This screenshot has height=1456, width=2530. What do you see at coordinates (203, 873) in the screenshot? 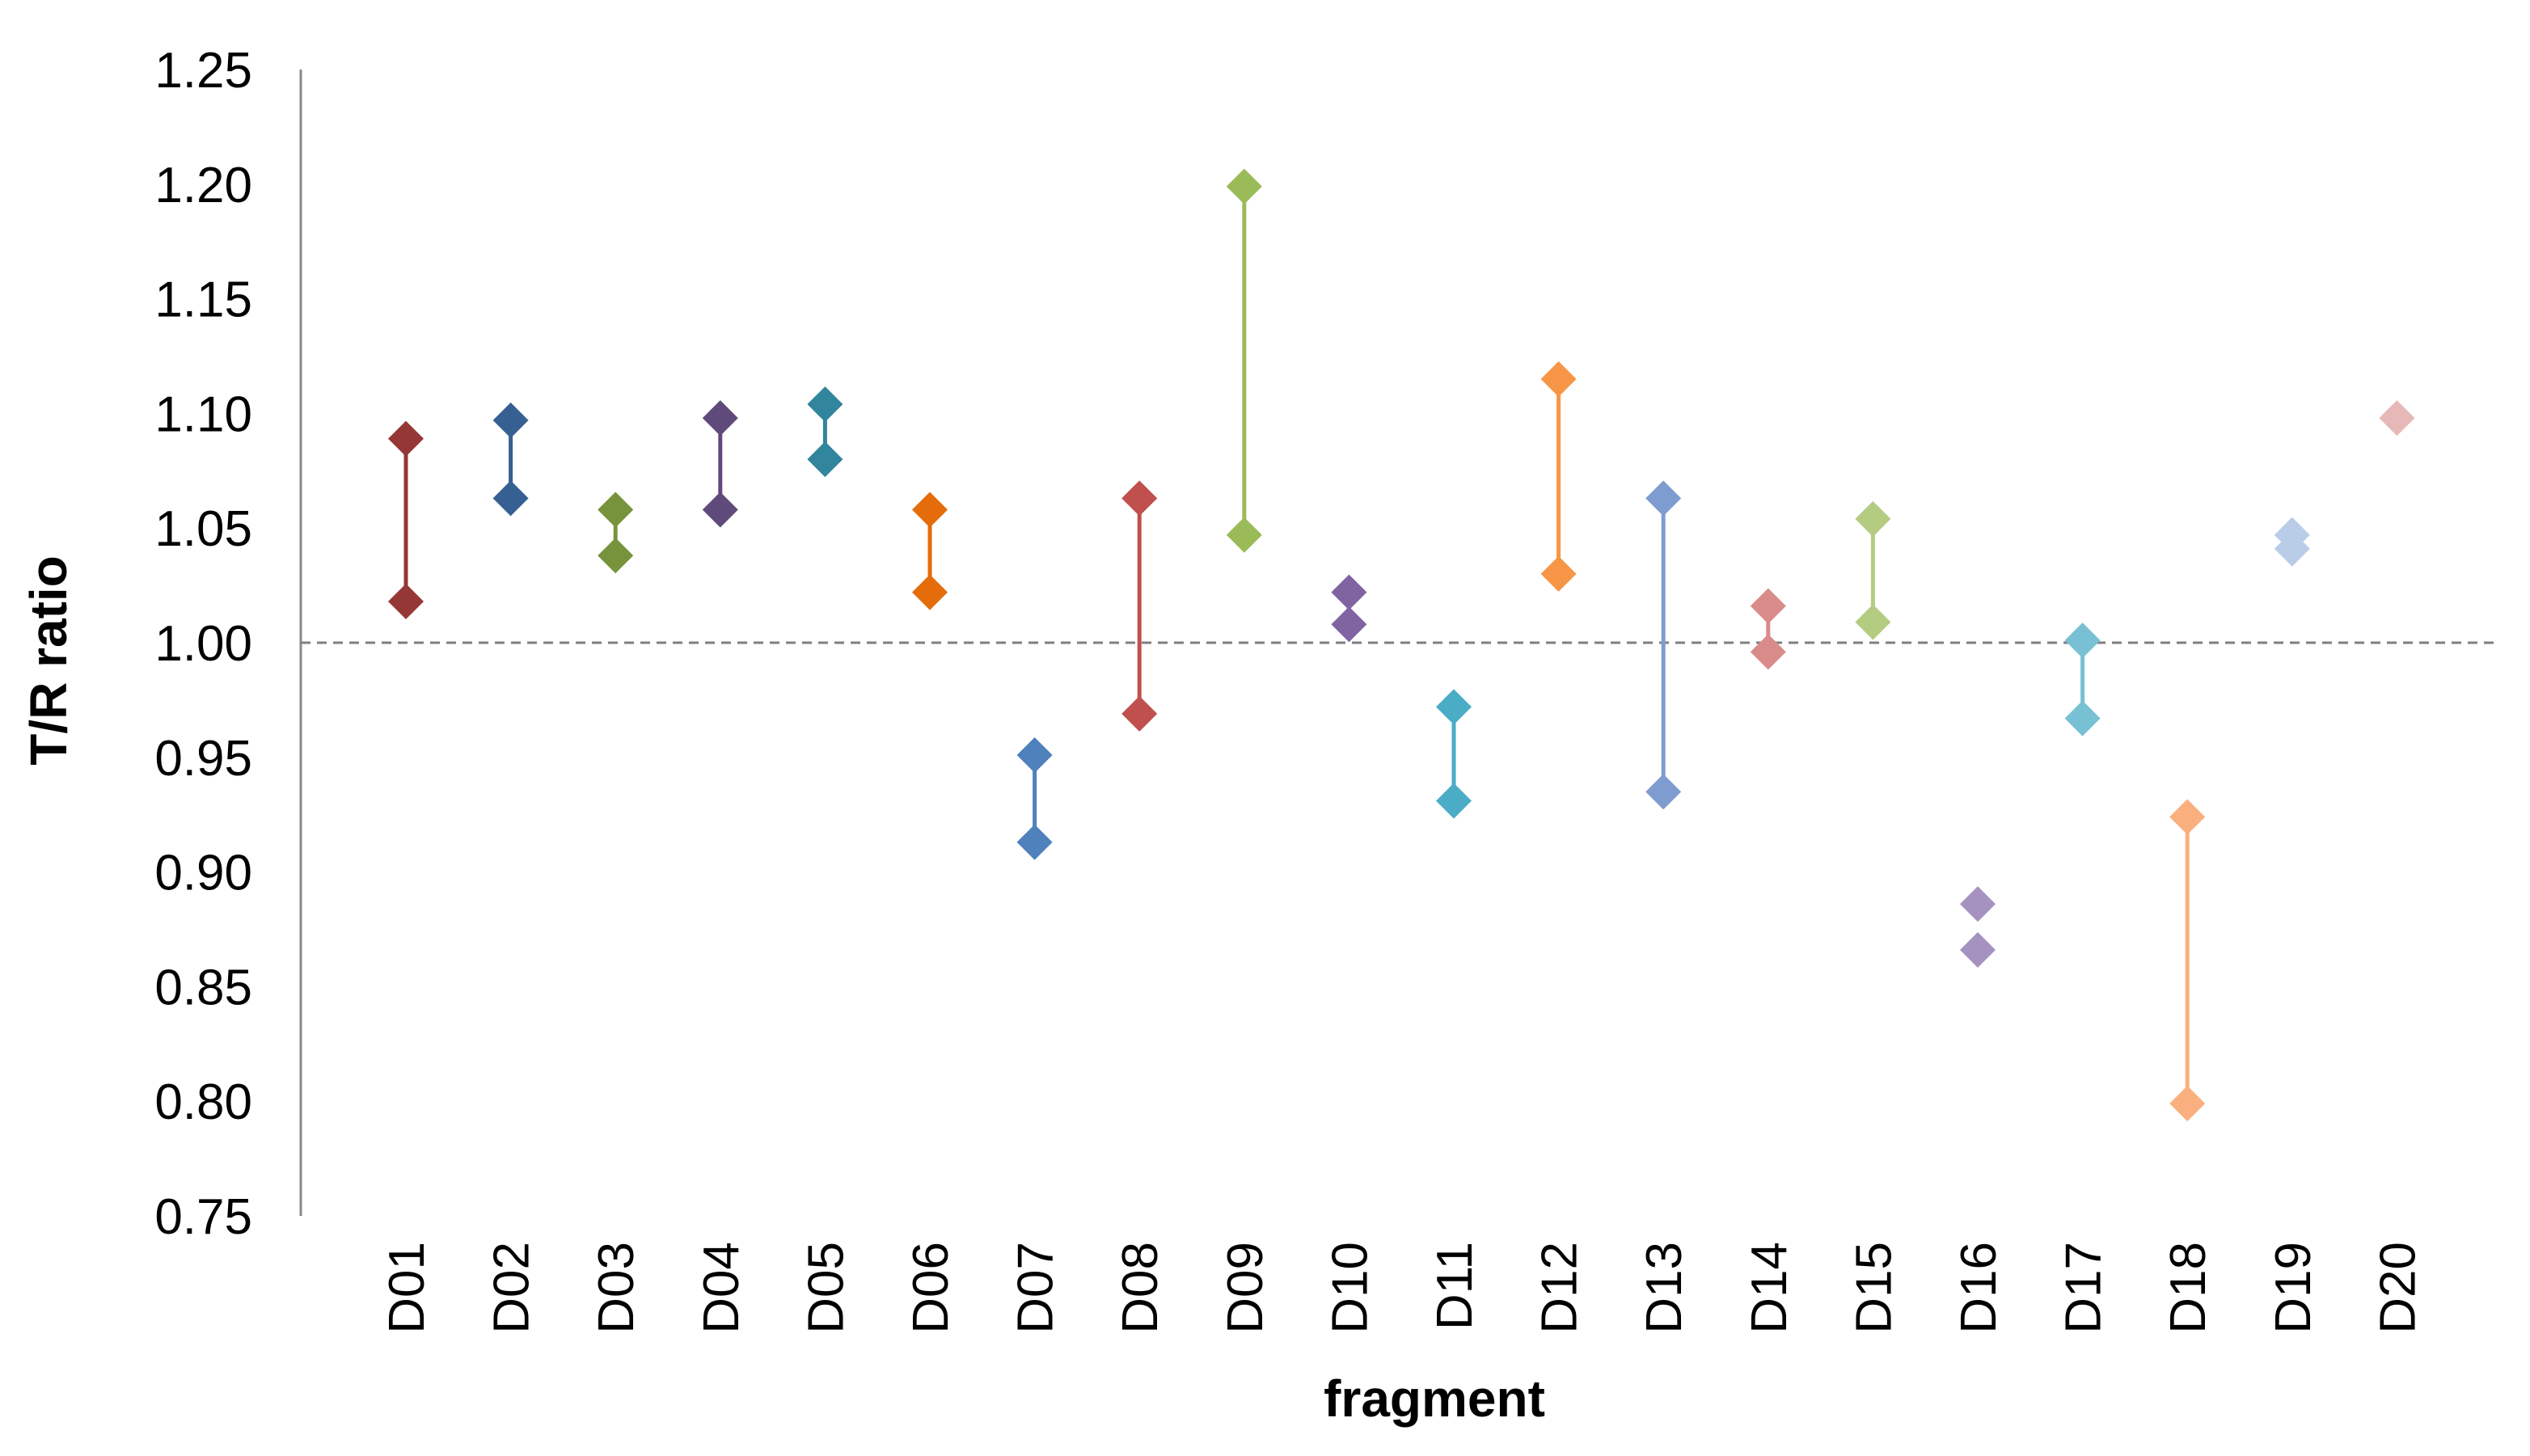
I see `y-tick-label: 0.90` at bounding box center [203, 873].